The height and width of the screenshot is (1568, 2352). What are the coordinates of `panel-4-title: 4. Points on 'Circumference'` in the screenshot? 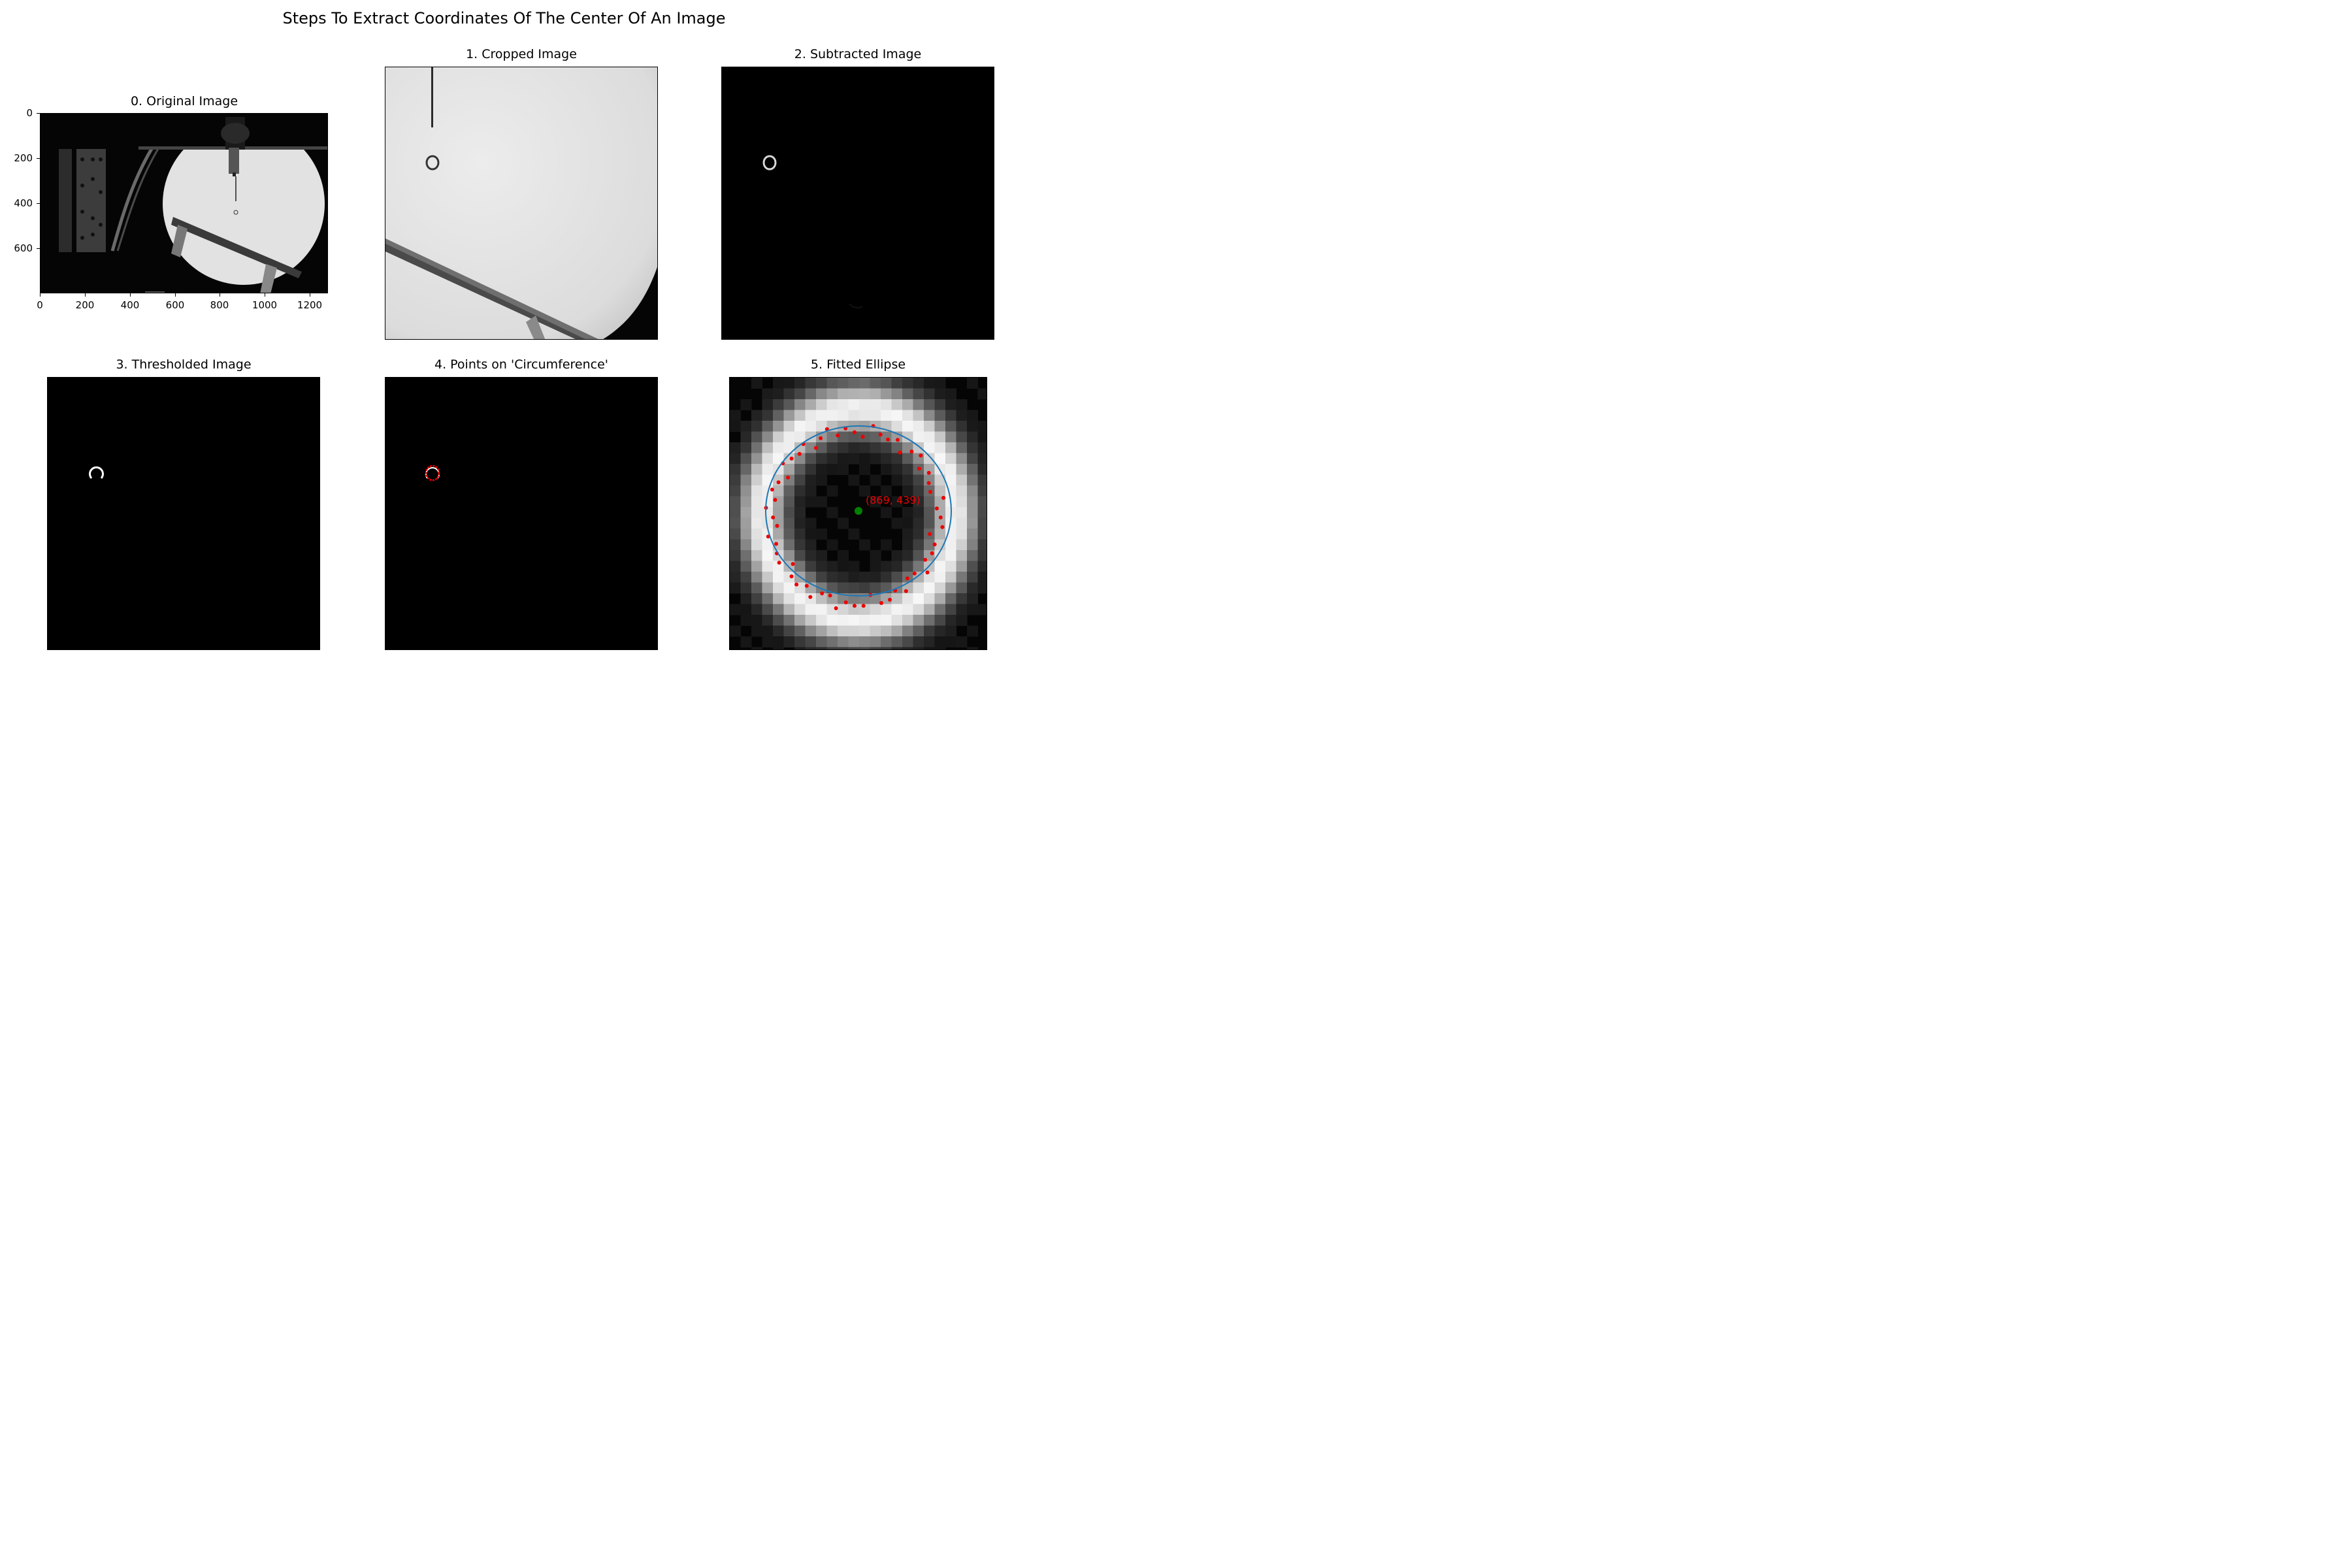 It's located at (521, 364).